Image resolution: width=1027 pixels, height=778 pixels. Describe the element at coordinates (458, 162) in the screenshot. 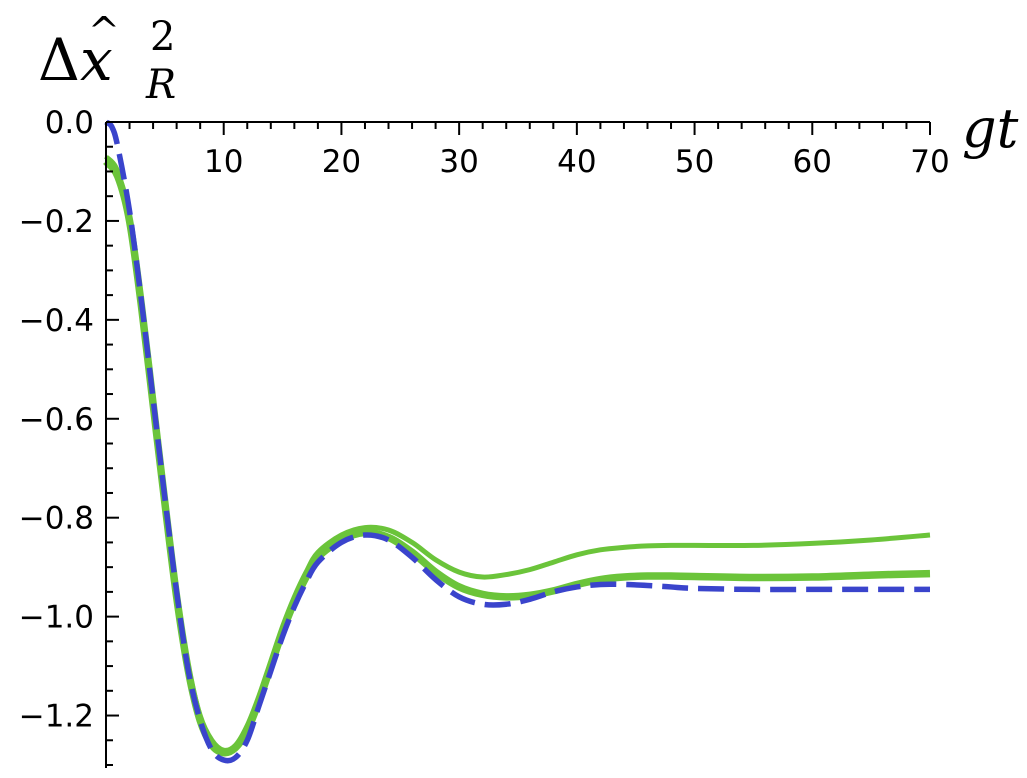

I see `x-tick-label: 30` at that location.